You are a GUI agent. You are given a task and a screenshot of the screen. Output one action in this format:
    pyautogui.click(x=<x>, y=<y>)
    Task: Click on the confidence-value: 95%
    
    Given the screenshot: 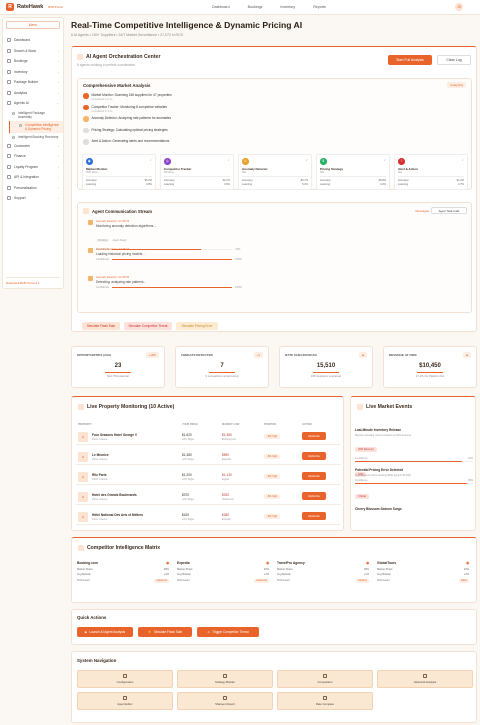 What is the action you would take?
    pyautogui.click(x=470, y=480)
    